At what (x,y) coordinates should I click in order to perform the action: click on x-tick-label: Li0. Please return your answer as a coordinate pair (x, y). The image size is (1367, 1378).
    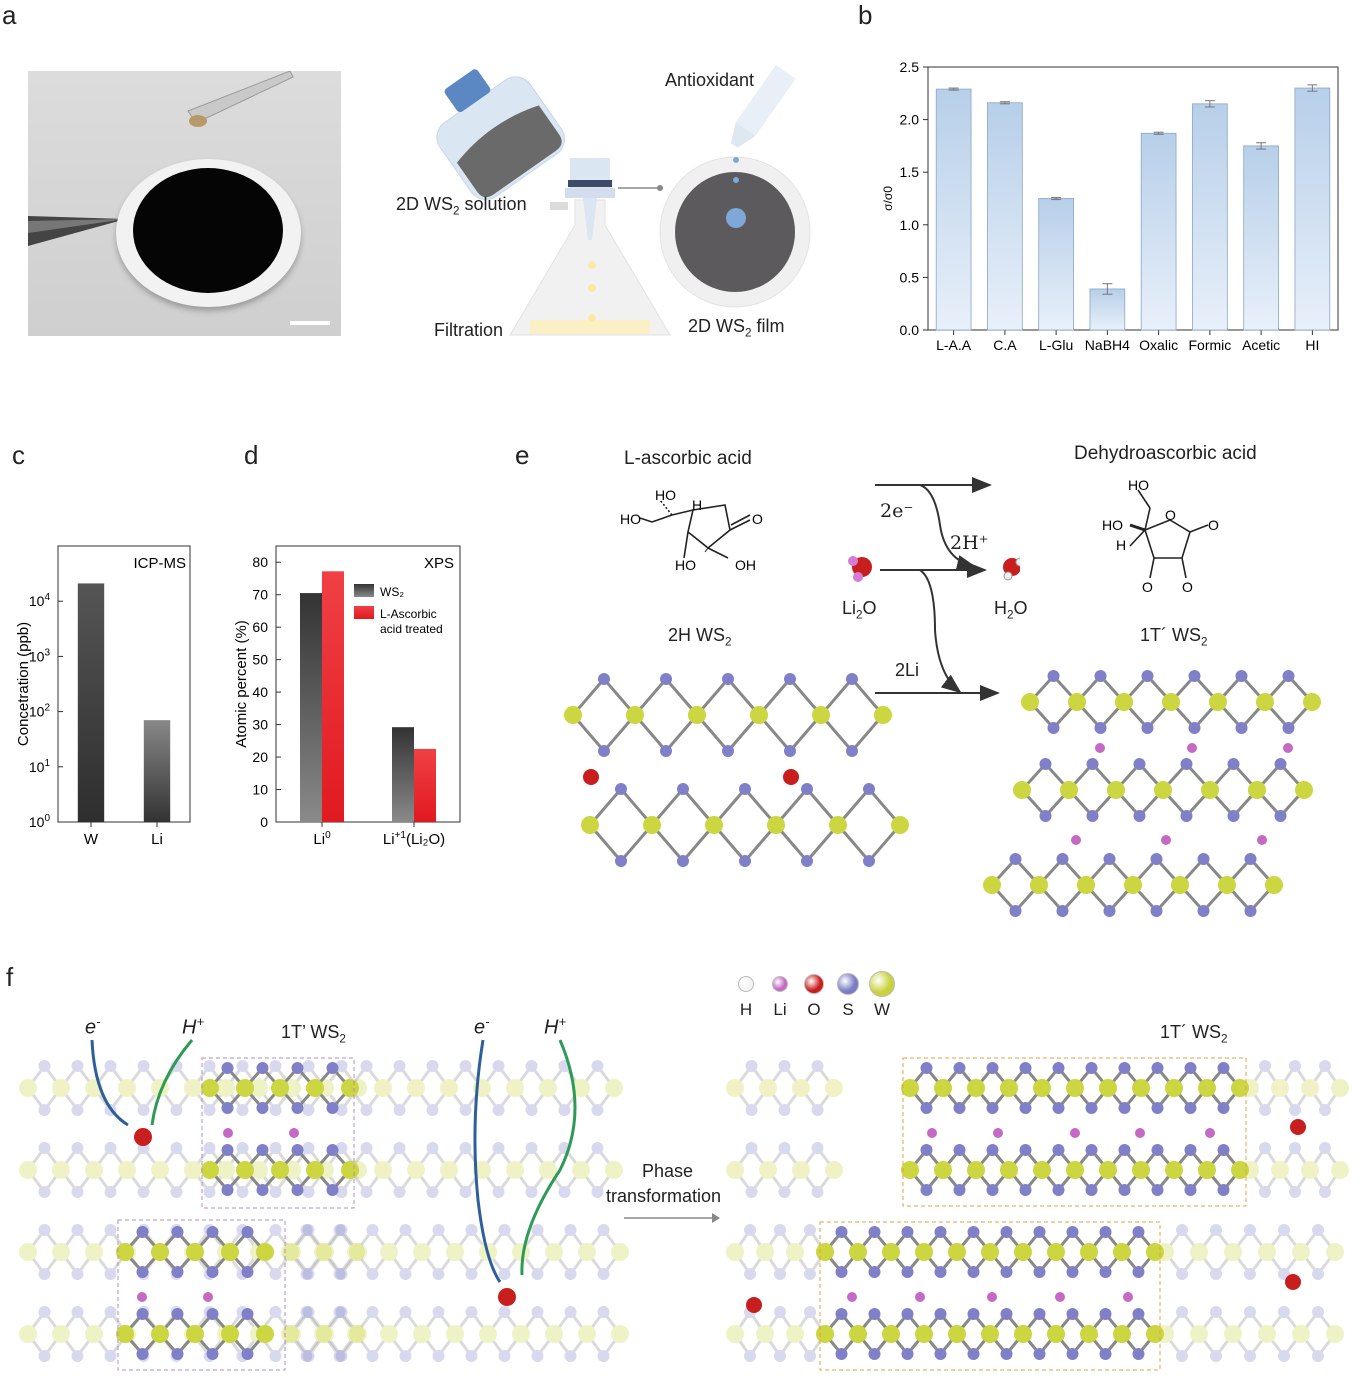
    Looking at the image, I should click on (322, 839).